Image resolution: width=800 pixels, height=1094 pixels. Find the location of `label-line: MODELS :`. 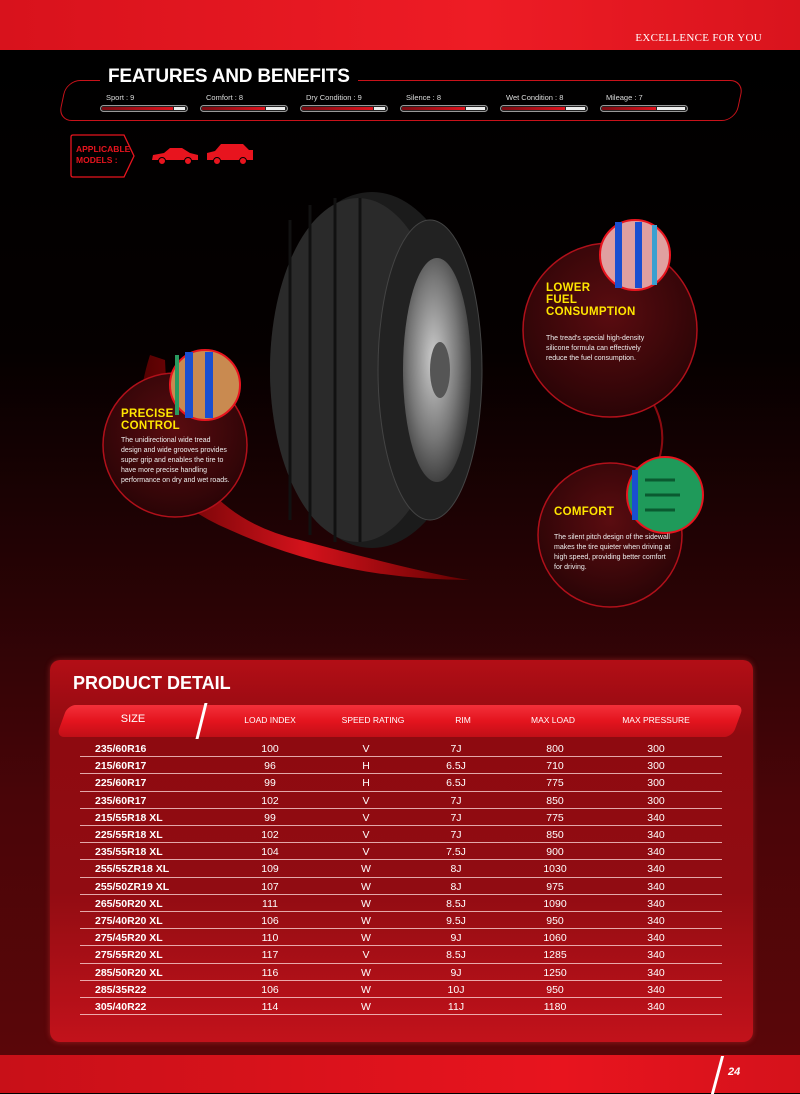

label-line: MODELS : is located at coordinates (97, 160).